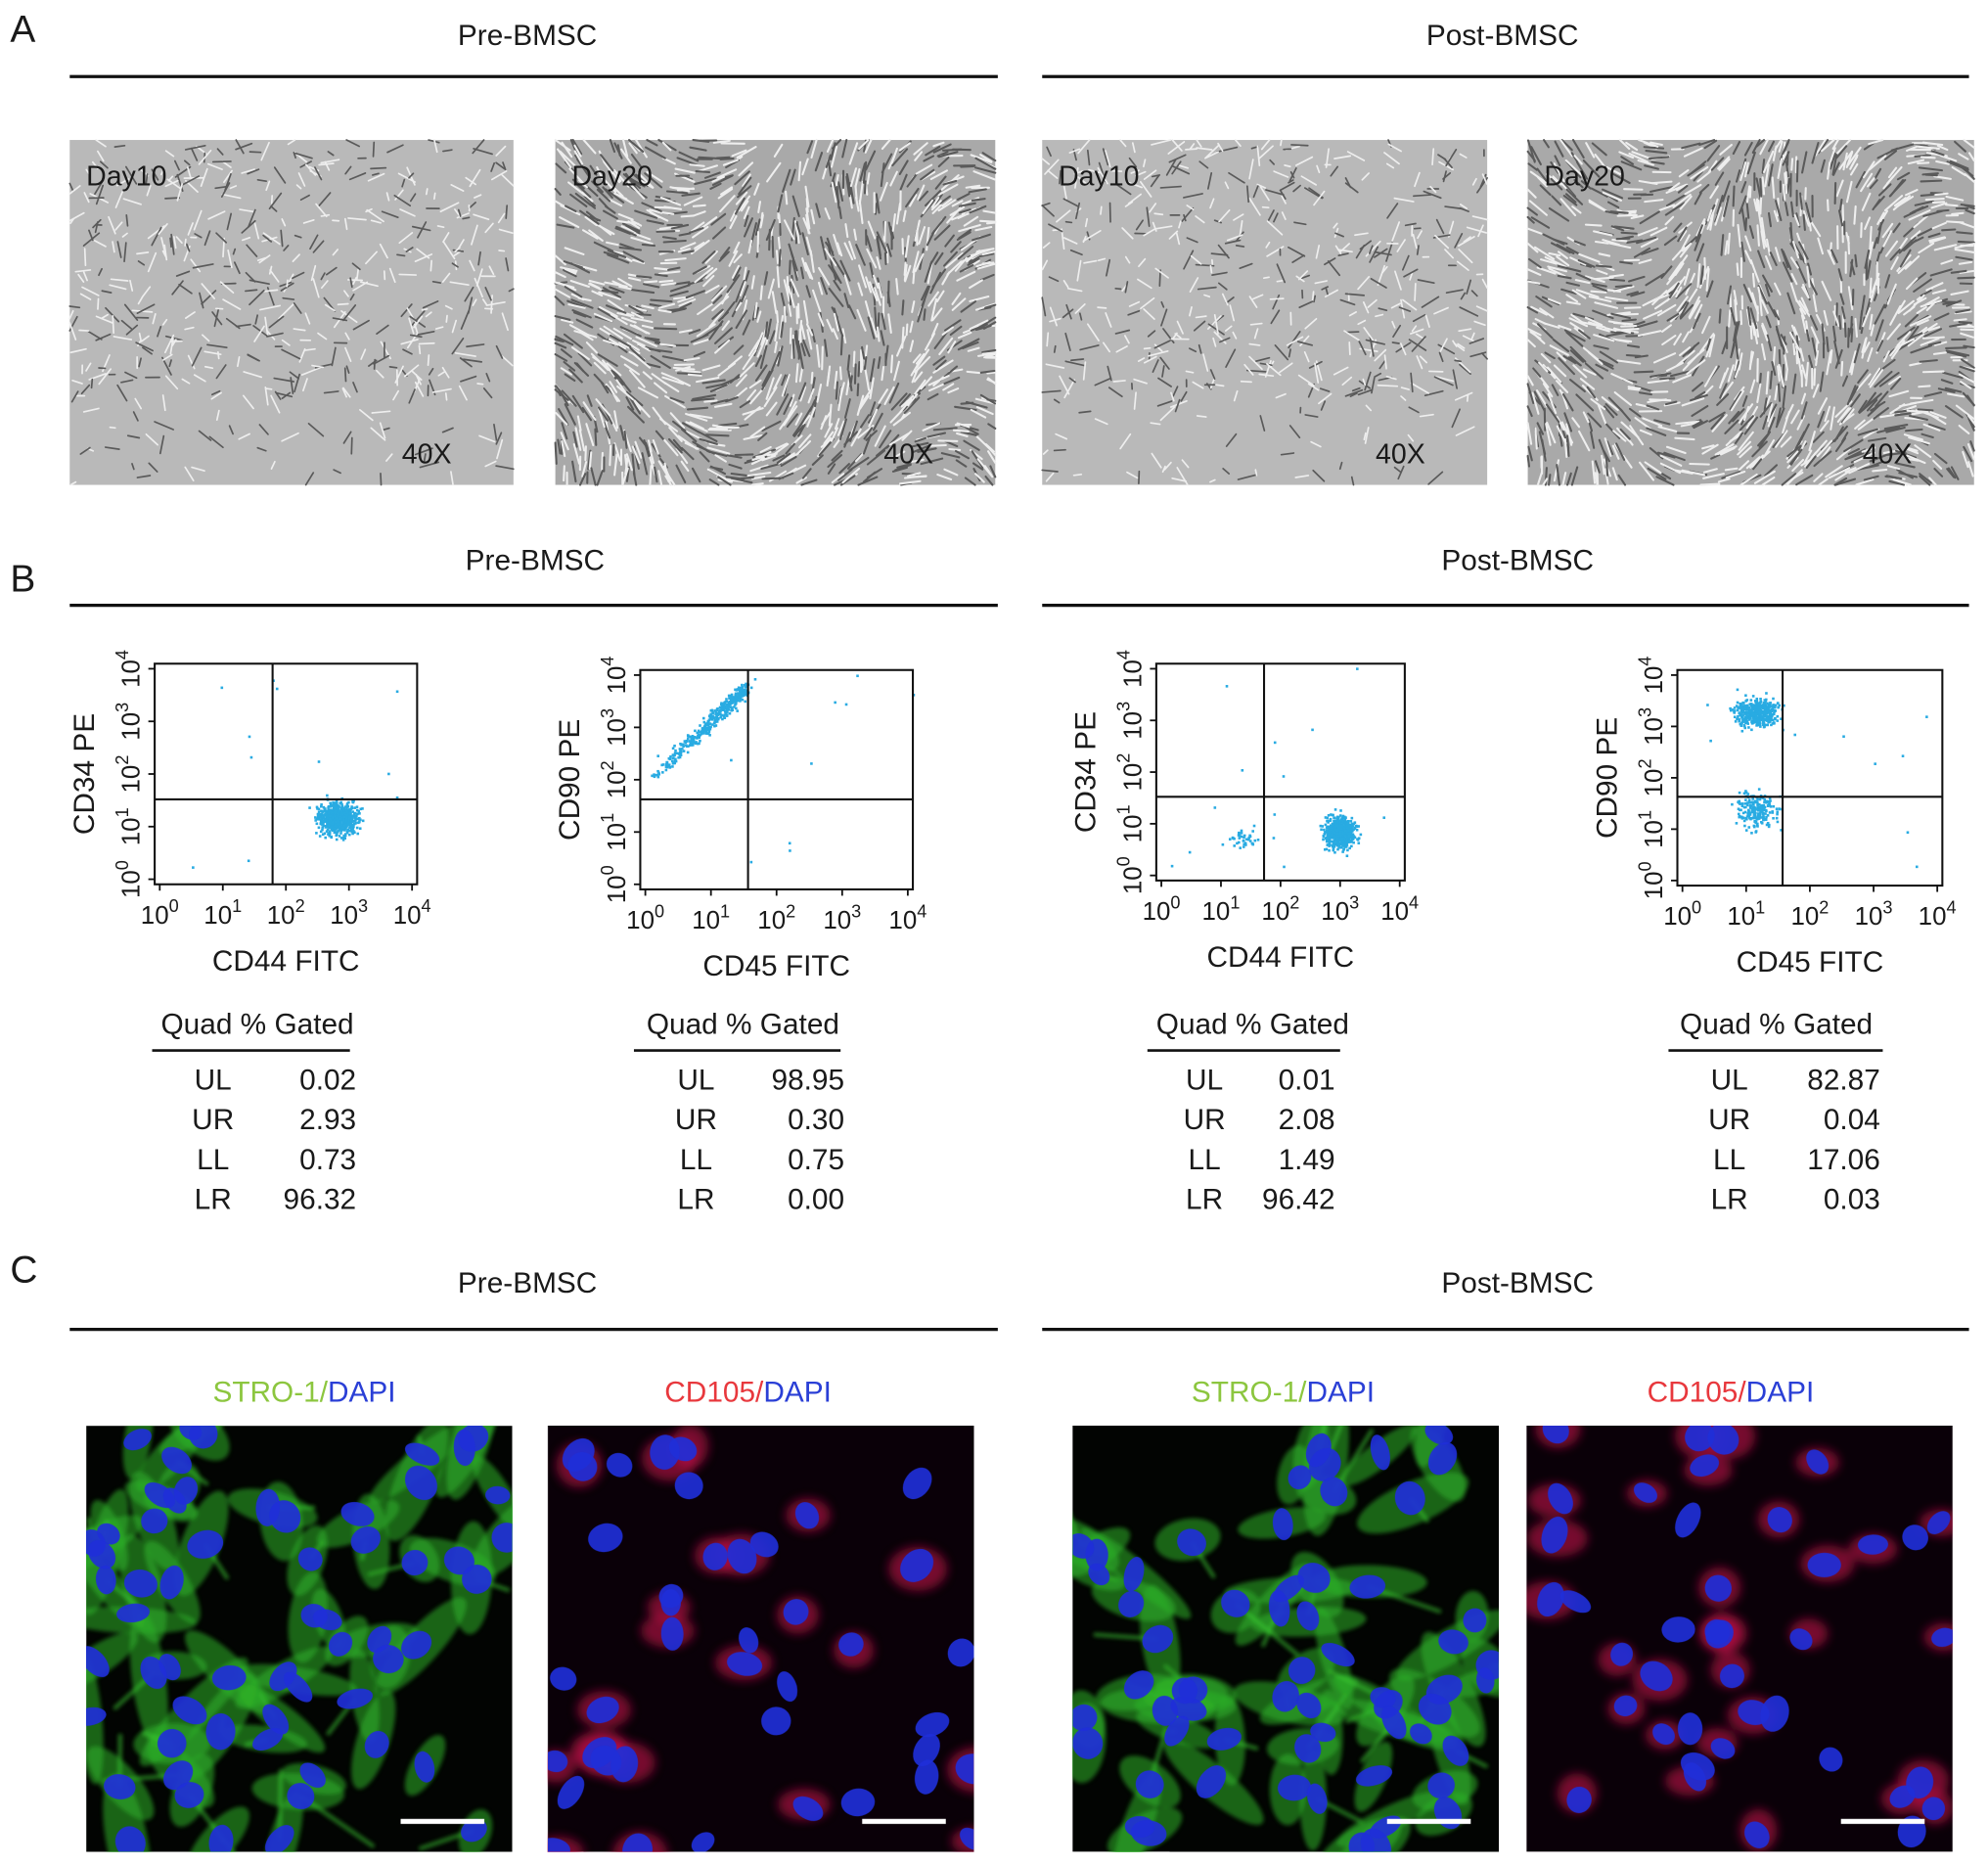 The width and height of the screenshot is (1988, 1865). Describe the element at coordinates (129, 775) in the screenshot. I see `y-tick-label: 102` at that location.